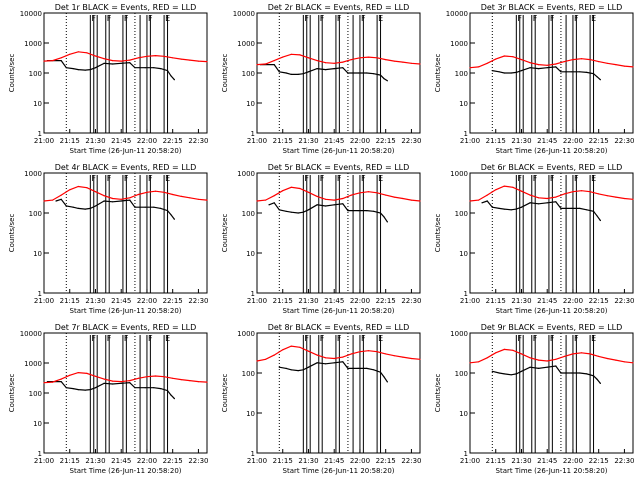 The height and width of the screenshot is (480, 640). Describe the element at coordinates (411, 301) in the screenshot. I see `x-tick-label: 22:30` at that location.